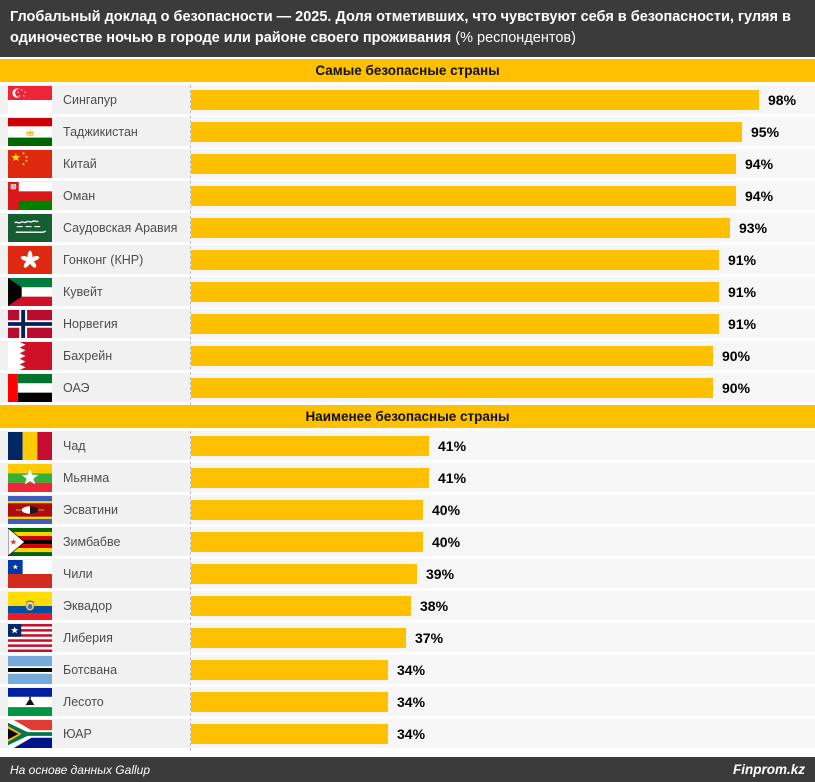  Describe the element at coordinates (407, 71) in the screenshot. I see `section-header-safest: Самые безопасные страны` at that location.